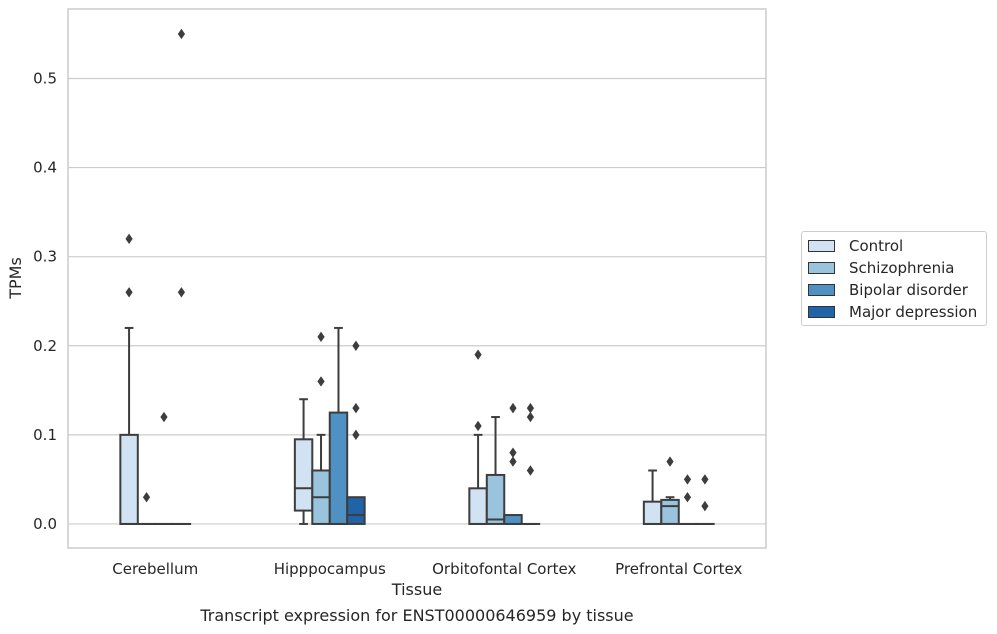 Image resolution: width=997 pixels, height=634 pixels. What do you see at coordinates (321, 428) in the screenshot?
I see `box-schizophrenia-hipppocampus` at bounding box center [321, 428].